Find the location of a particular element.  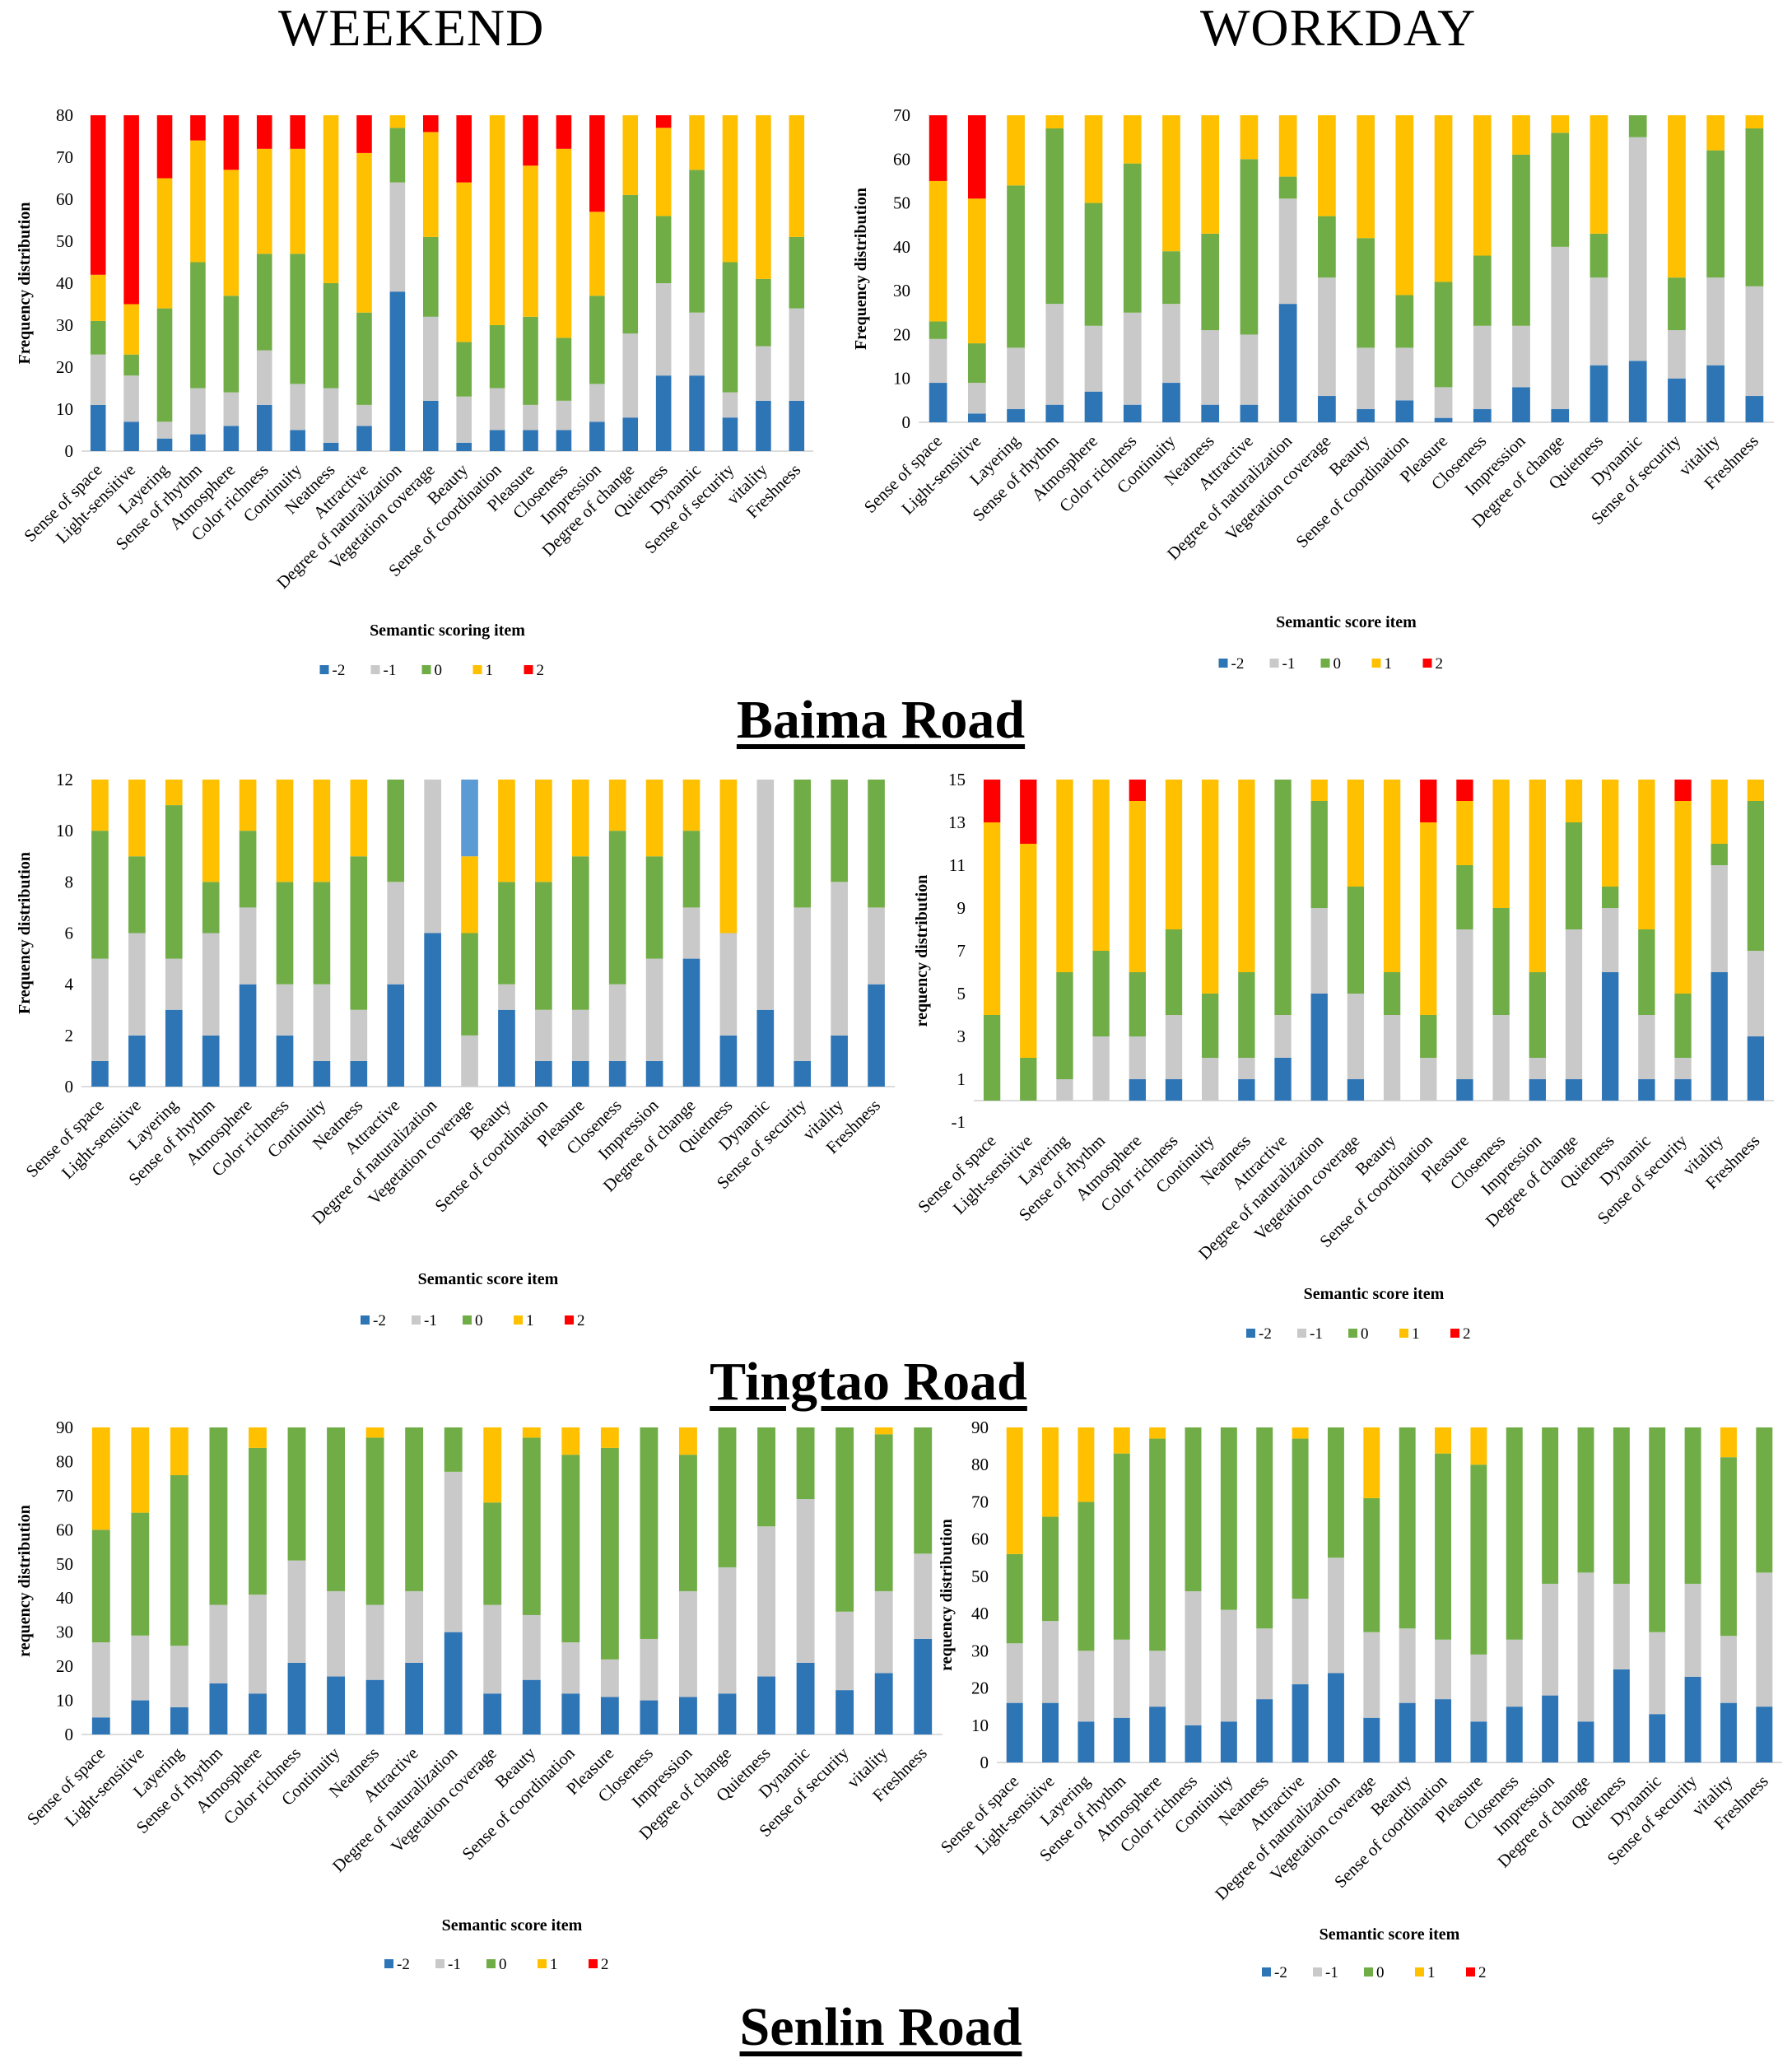

legend-label: 0 is located at coordinates (1338, 664).